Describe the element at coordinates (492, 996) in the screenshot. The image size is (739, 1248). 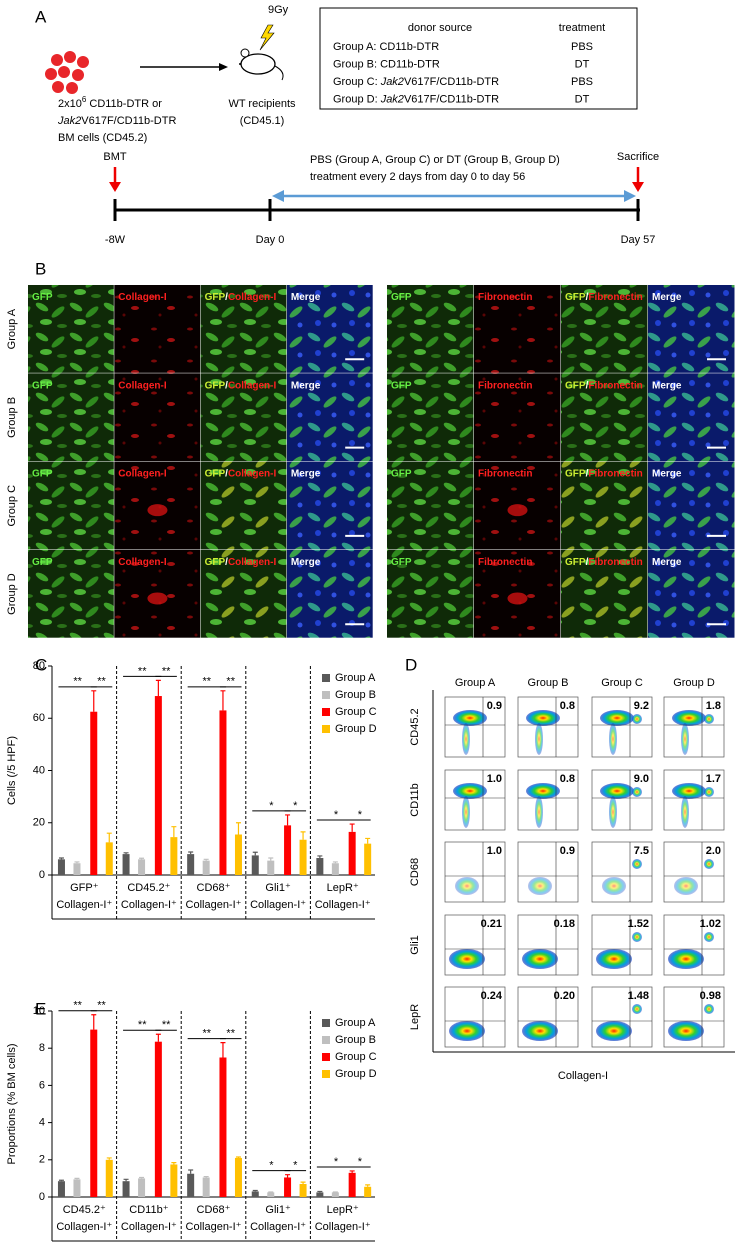
I see `gate-percent: 0.24` at that location.